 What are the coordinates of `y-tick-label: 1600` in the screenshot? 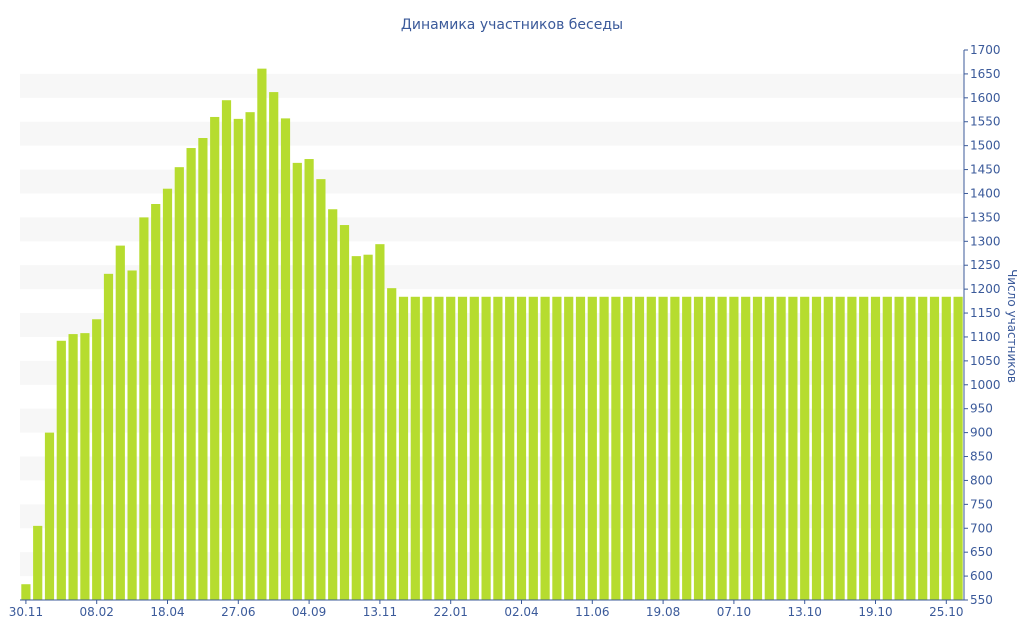 It's located at (985, 98).